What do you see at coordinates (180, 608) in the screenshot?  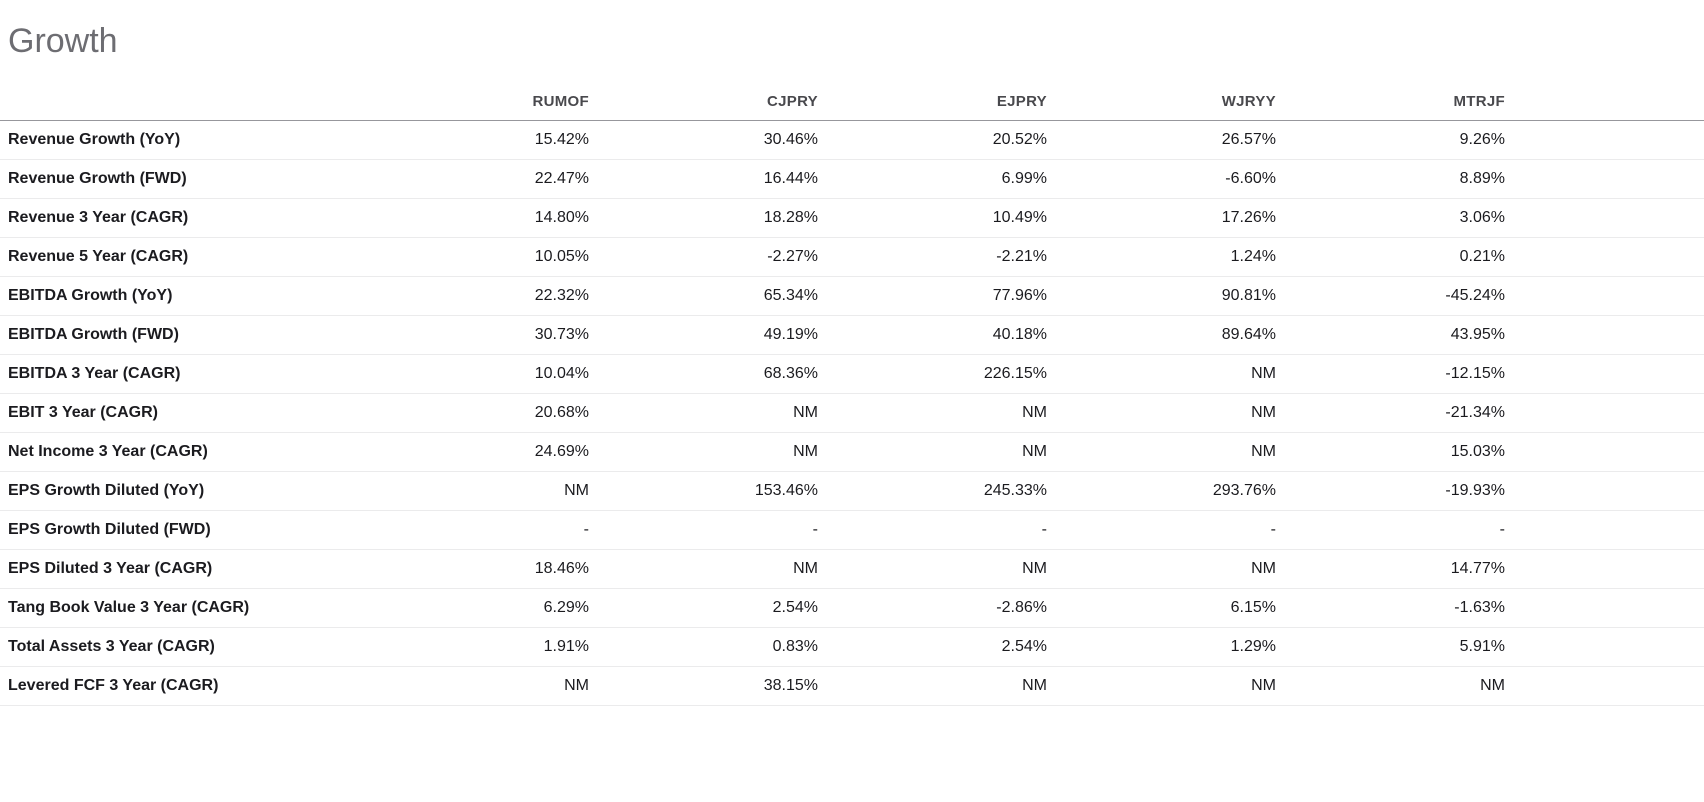 I see `metric-label: Tang Book Value 3 Year (CAGR)` at bounding box center [180, 608].